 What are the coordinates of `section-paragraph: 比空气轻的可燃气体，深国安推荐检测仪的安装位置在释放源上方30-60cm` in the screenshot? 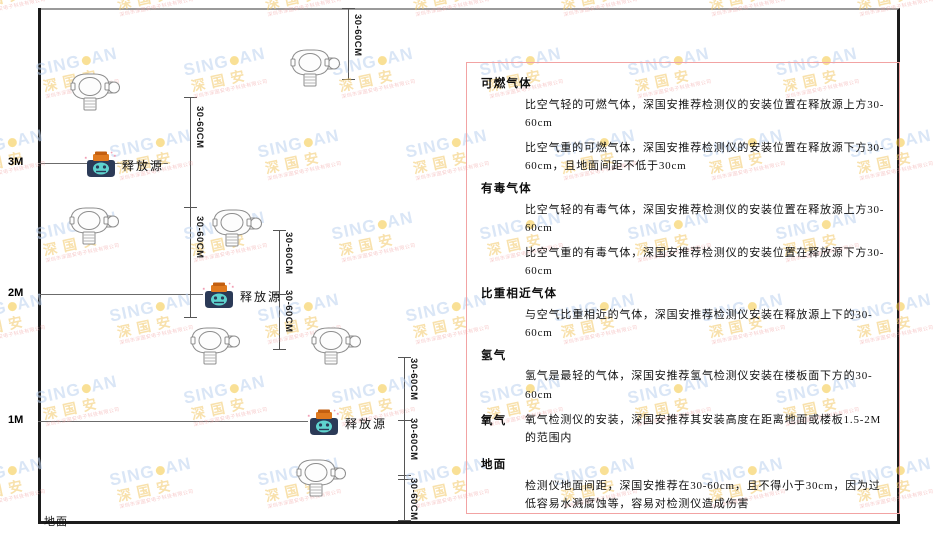 It's located at (705, 113).